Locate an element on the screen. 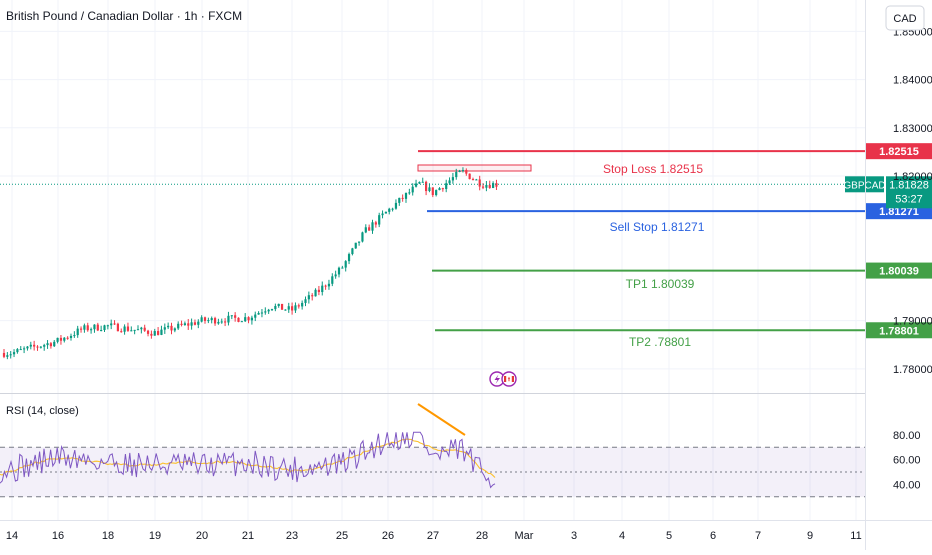  countdown-label: 53:27 is located at coordinates (909, 199).